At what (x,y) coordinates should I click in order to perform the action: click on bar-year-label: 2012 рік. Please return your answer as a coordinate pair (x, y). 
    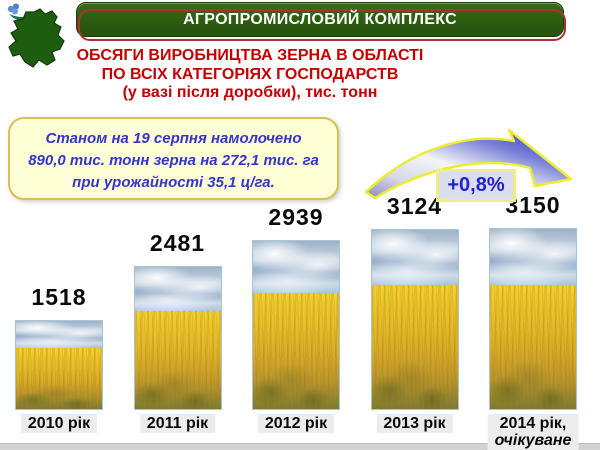
    Looking at the image, I should click on (296, 423).